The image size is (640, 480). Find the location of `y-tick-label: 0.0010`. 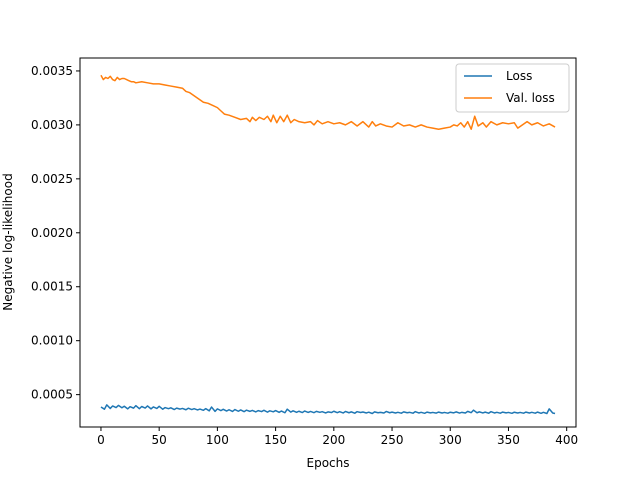

y-tick-label: 0.0010 is located at coordinates (52, 341).